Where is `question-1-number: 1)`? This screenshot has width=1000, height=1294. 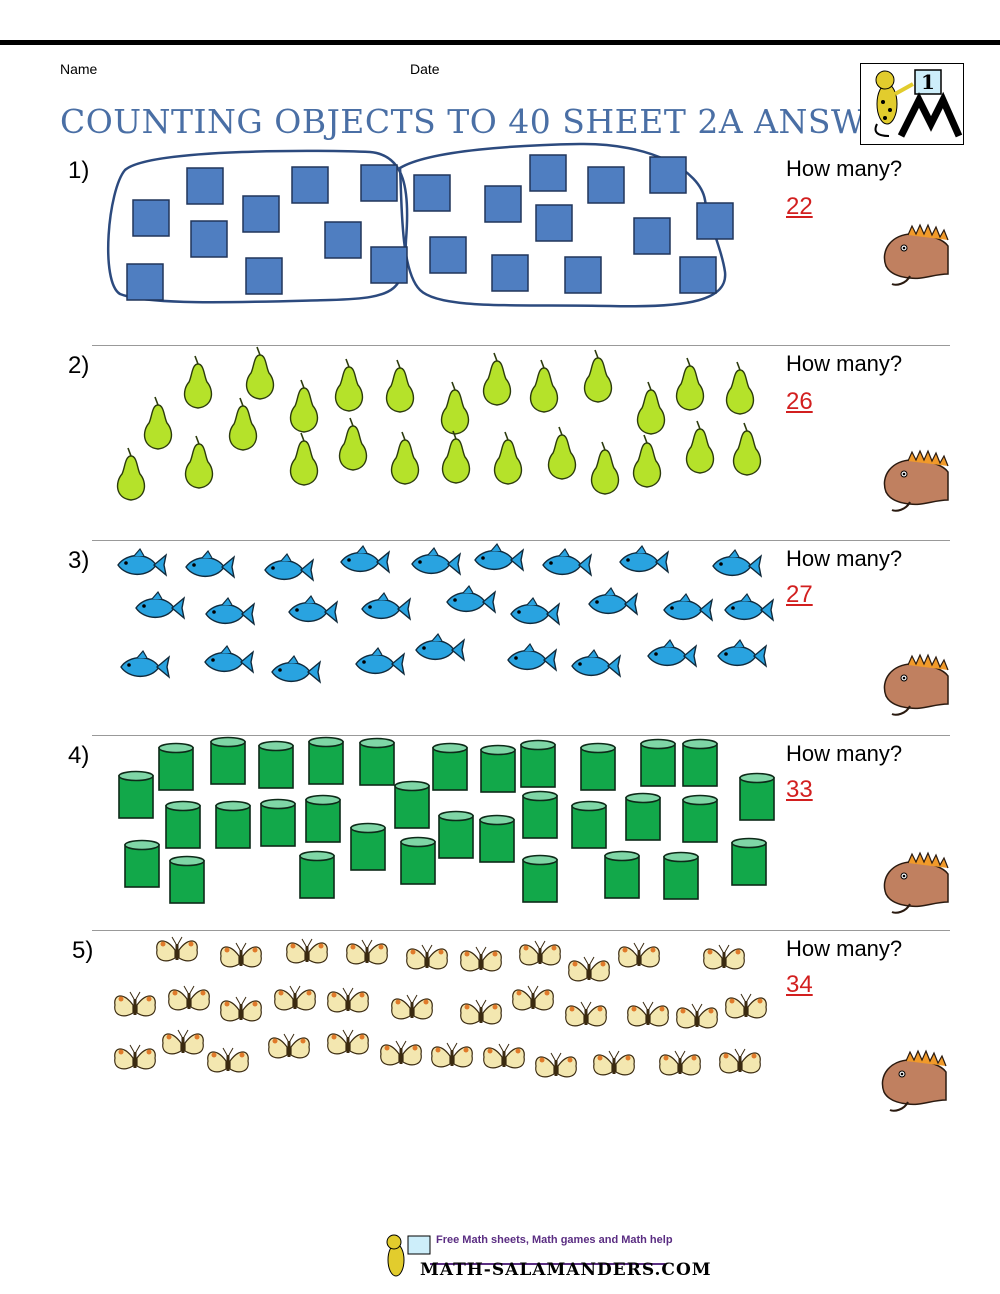
question-1-number: 1) is located at coordinates (79, 170).